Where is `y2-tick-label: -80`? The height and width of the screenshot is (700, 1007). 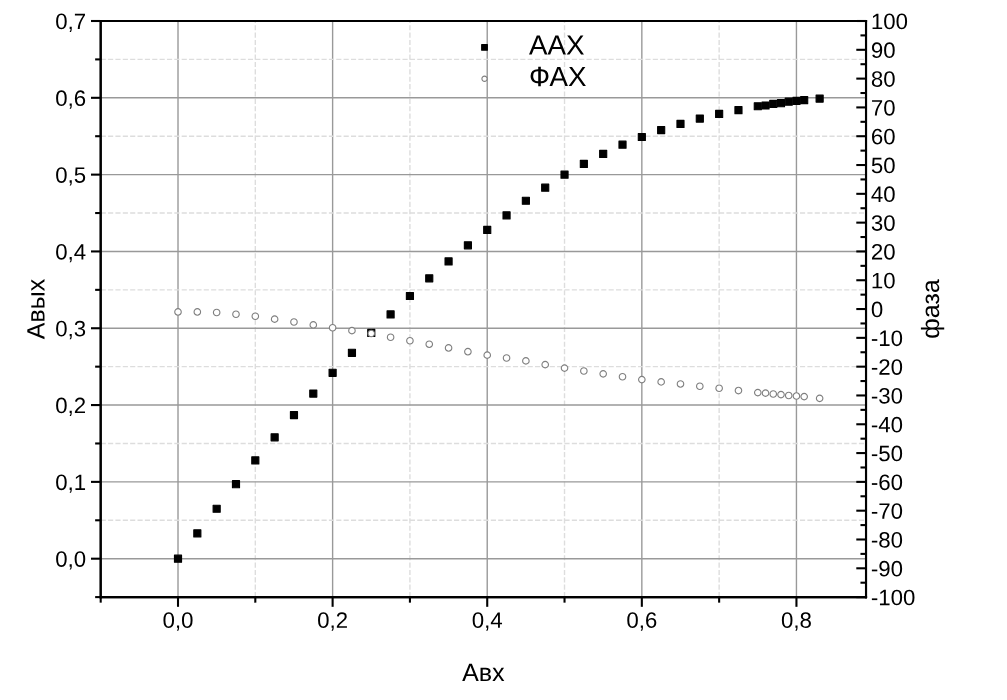
y2-tick-label: -80 is located at coordinates (887, 540).